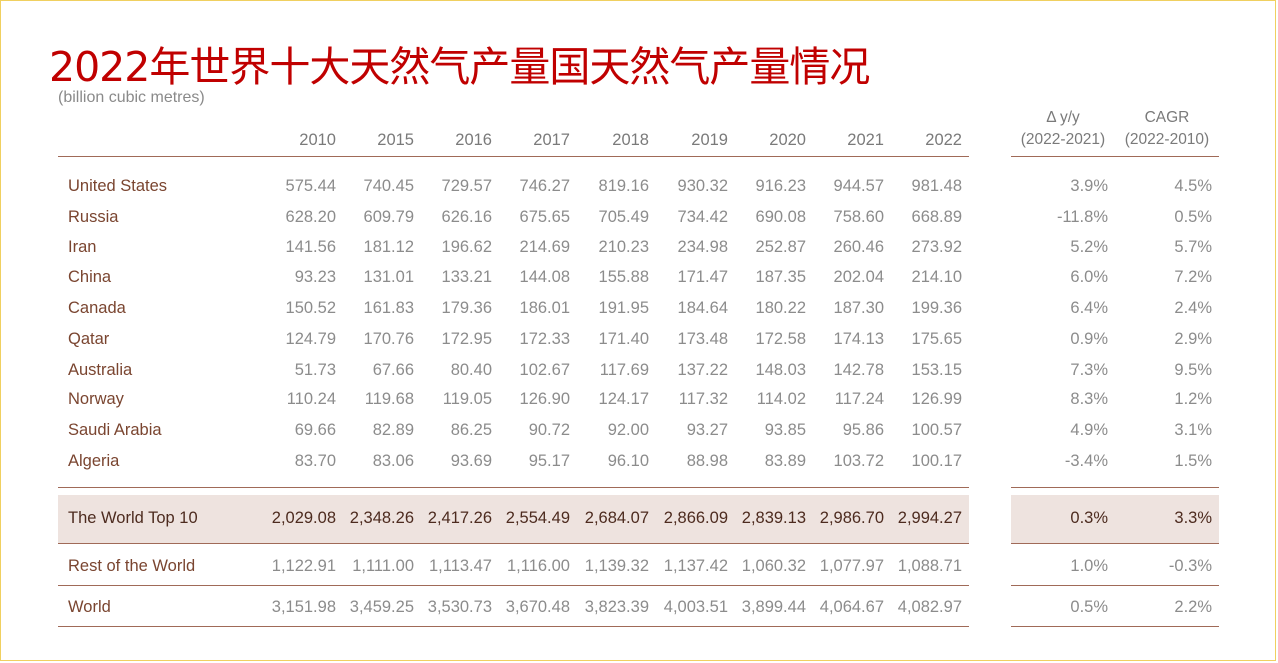 The width and height of the screenshot is (1278, 663). What do you see at coordinates (303, 607) in the screenshot?
I see `world-row-value: 3,151.98` at bounding box center [303, 607].